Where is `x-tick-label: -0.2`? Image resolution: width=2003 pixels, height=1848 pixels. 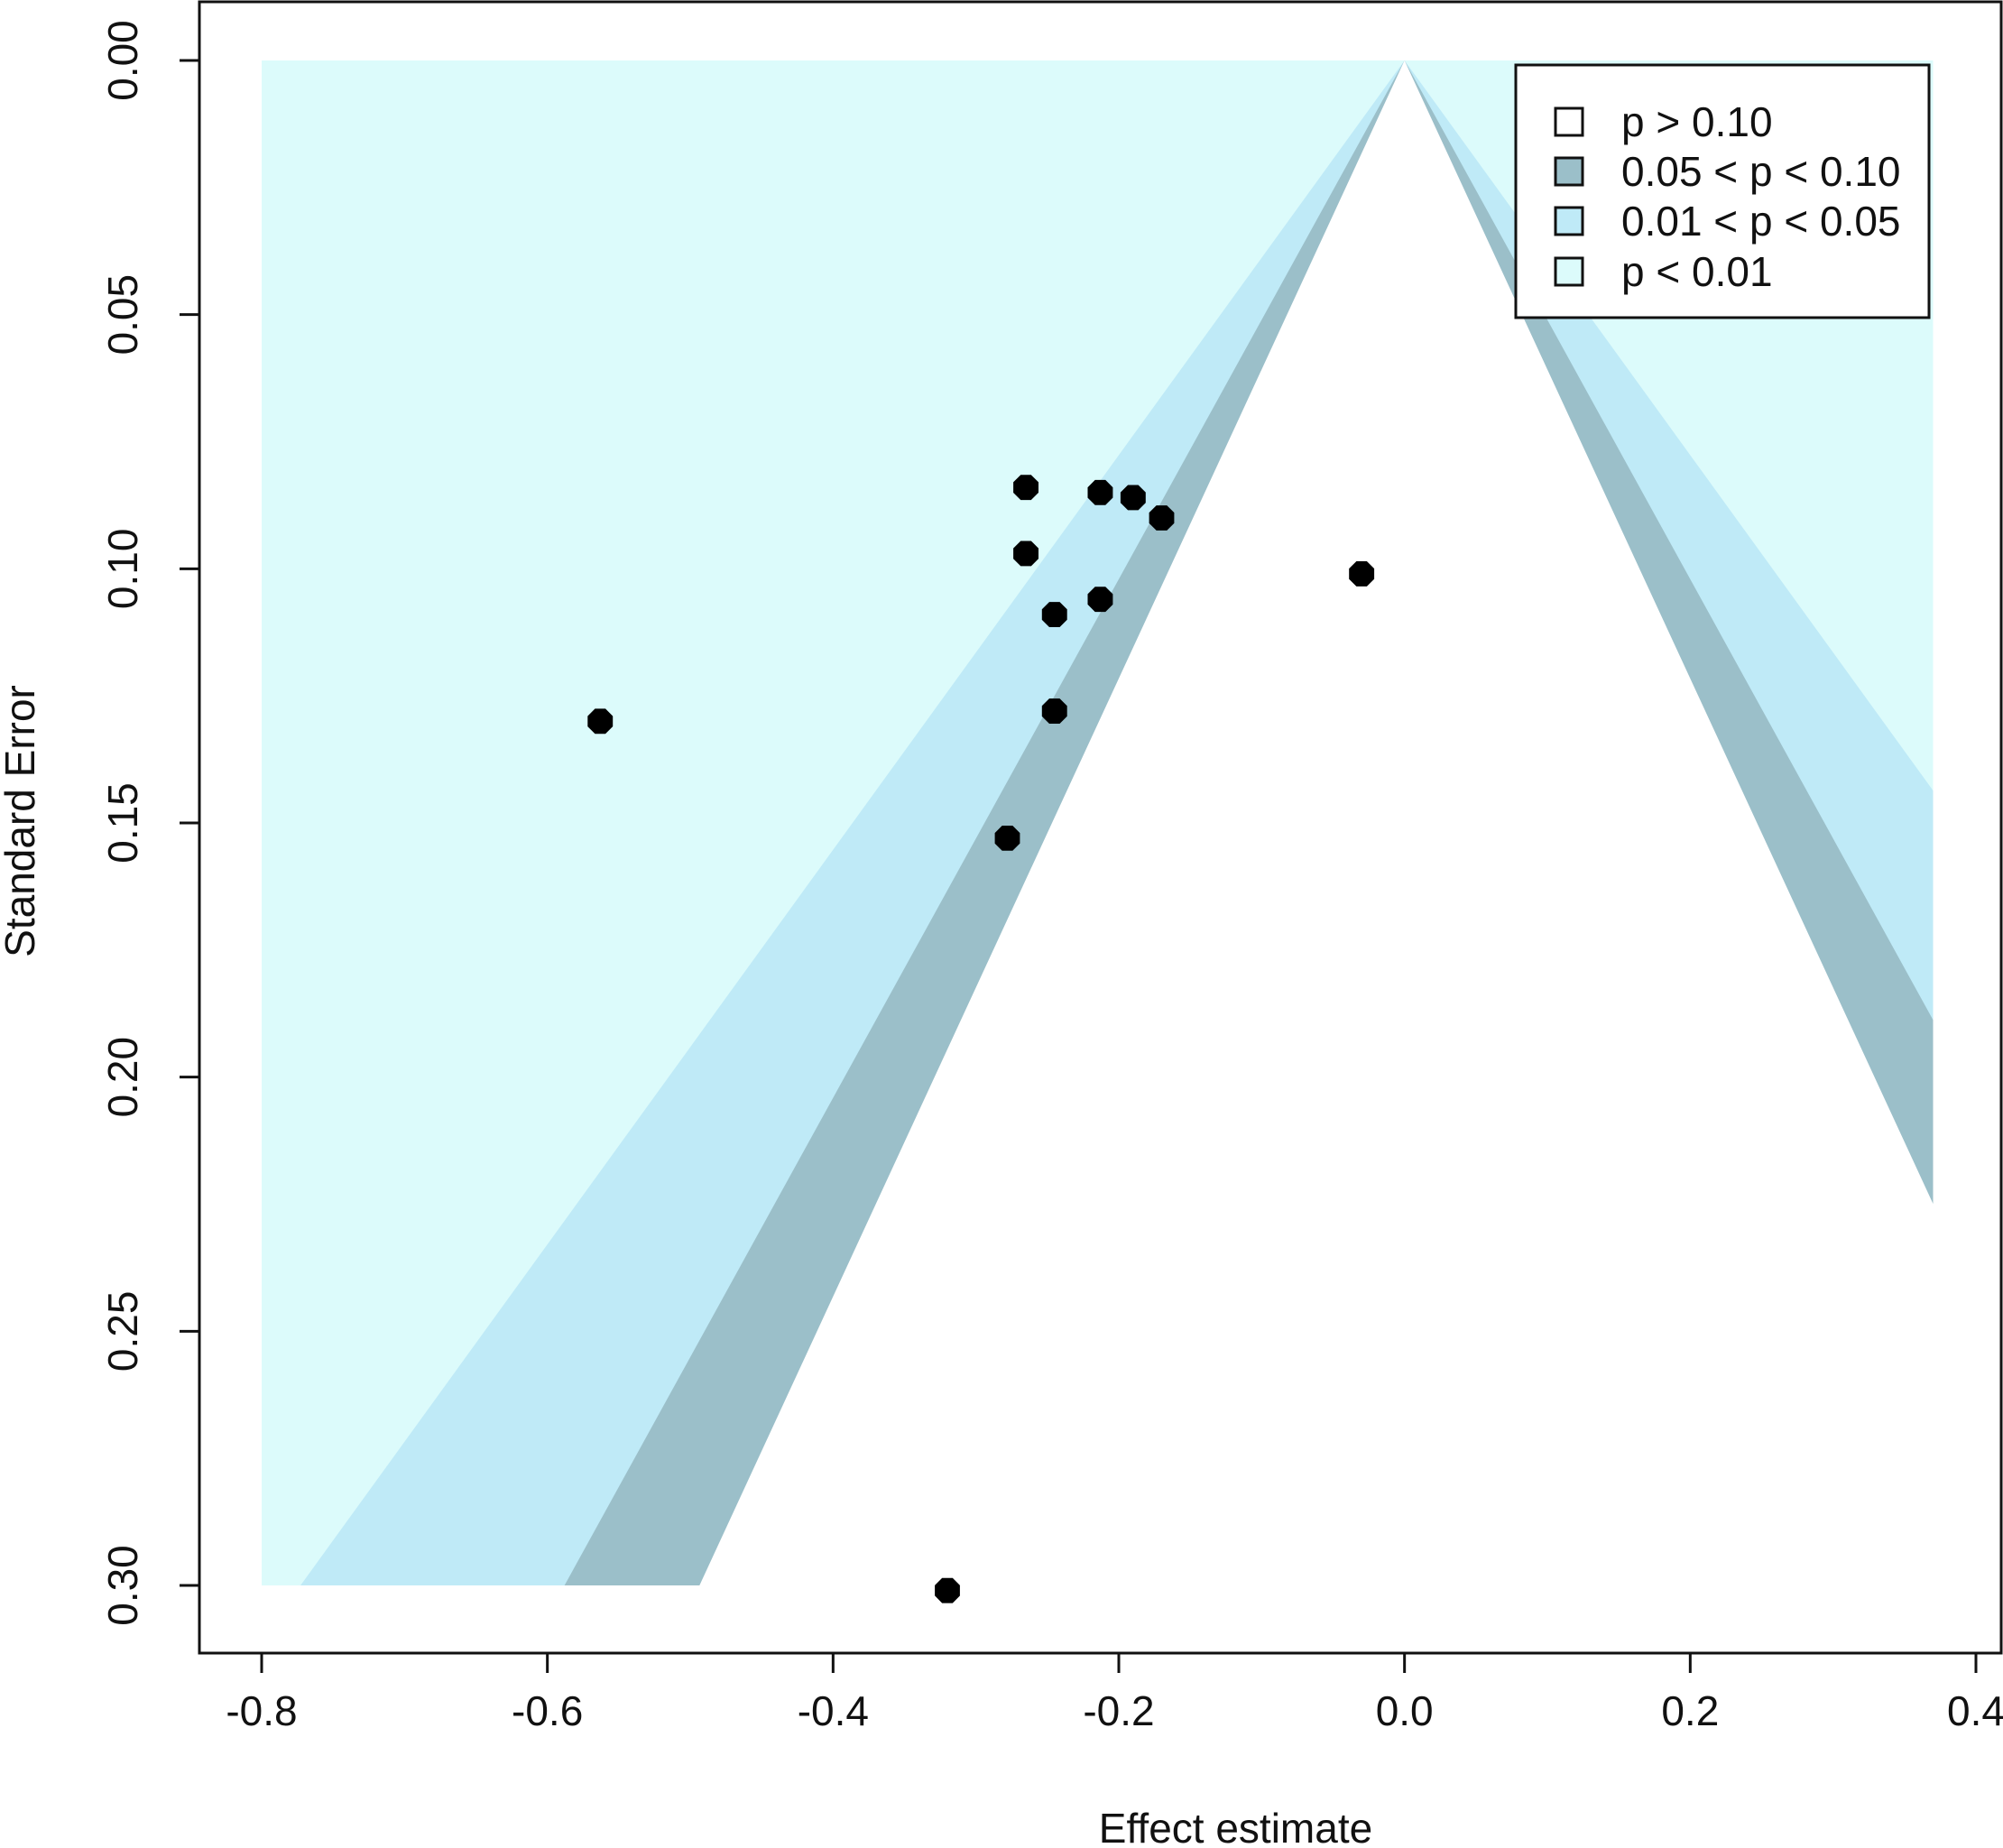 x-tick-label: -0.2 is located at coordinates (1118, 1710).